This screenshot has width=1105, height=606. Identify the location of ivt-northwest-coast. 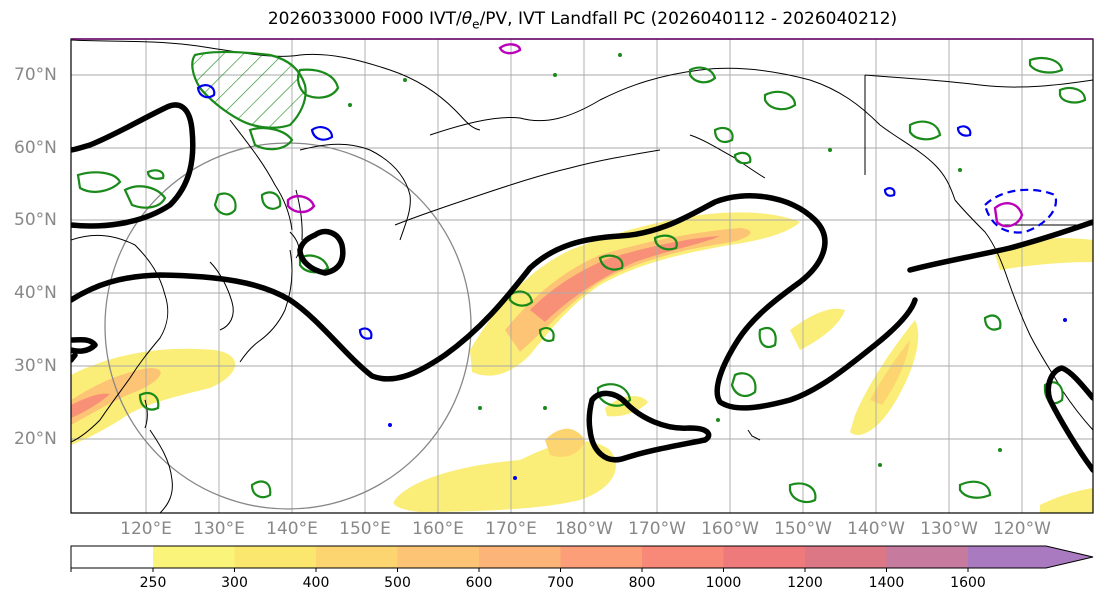
(1044, 254).